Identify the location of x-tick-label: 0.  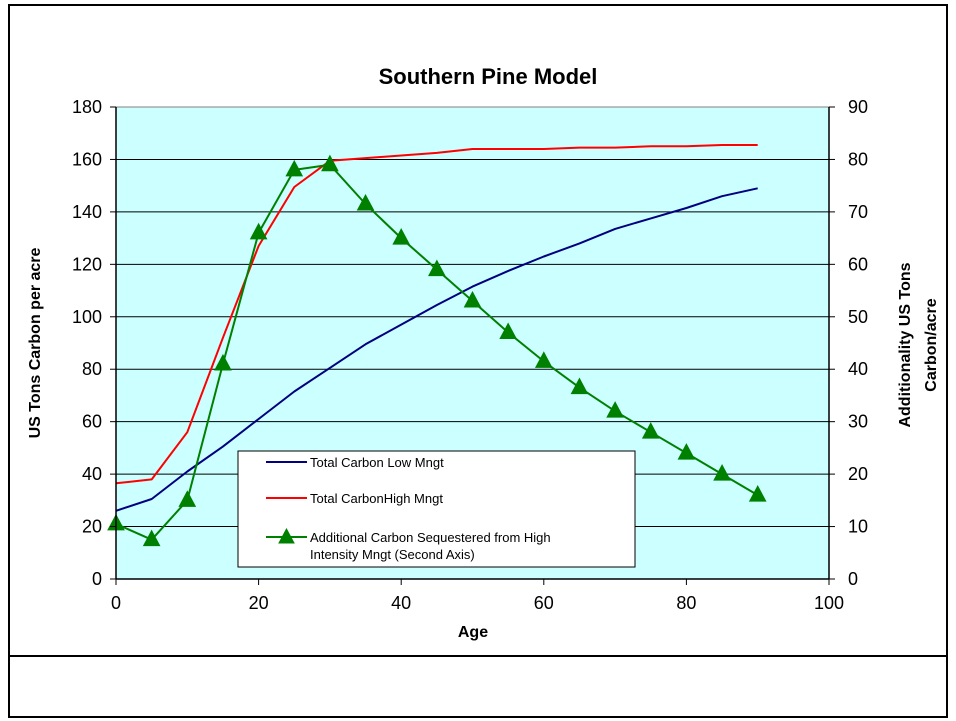
(116, 603).